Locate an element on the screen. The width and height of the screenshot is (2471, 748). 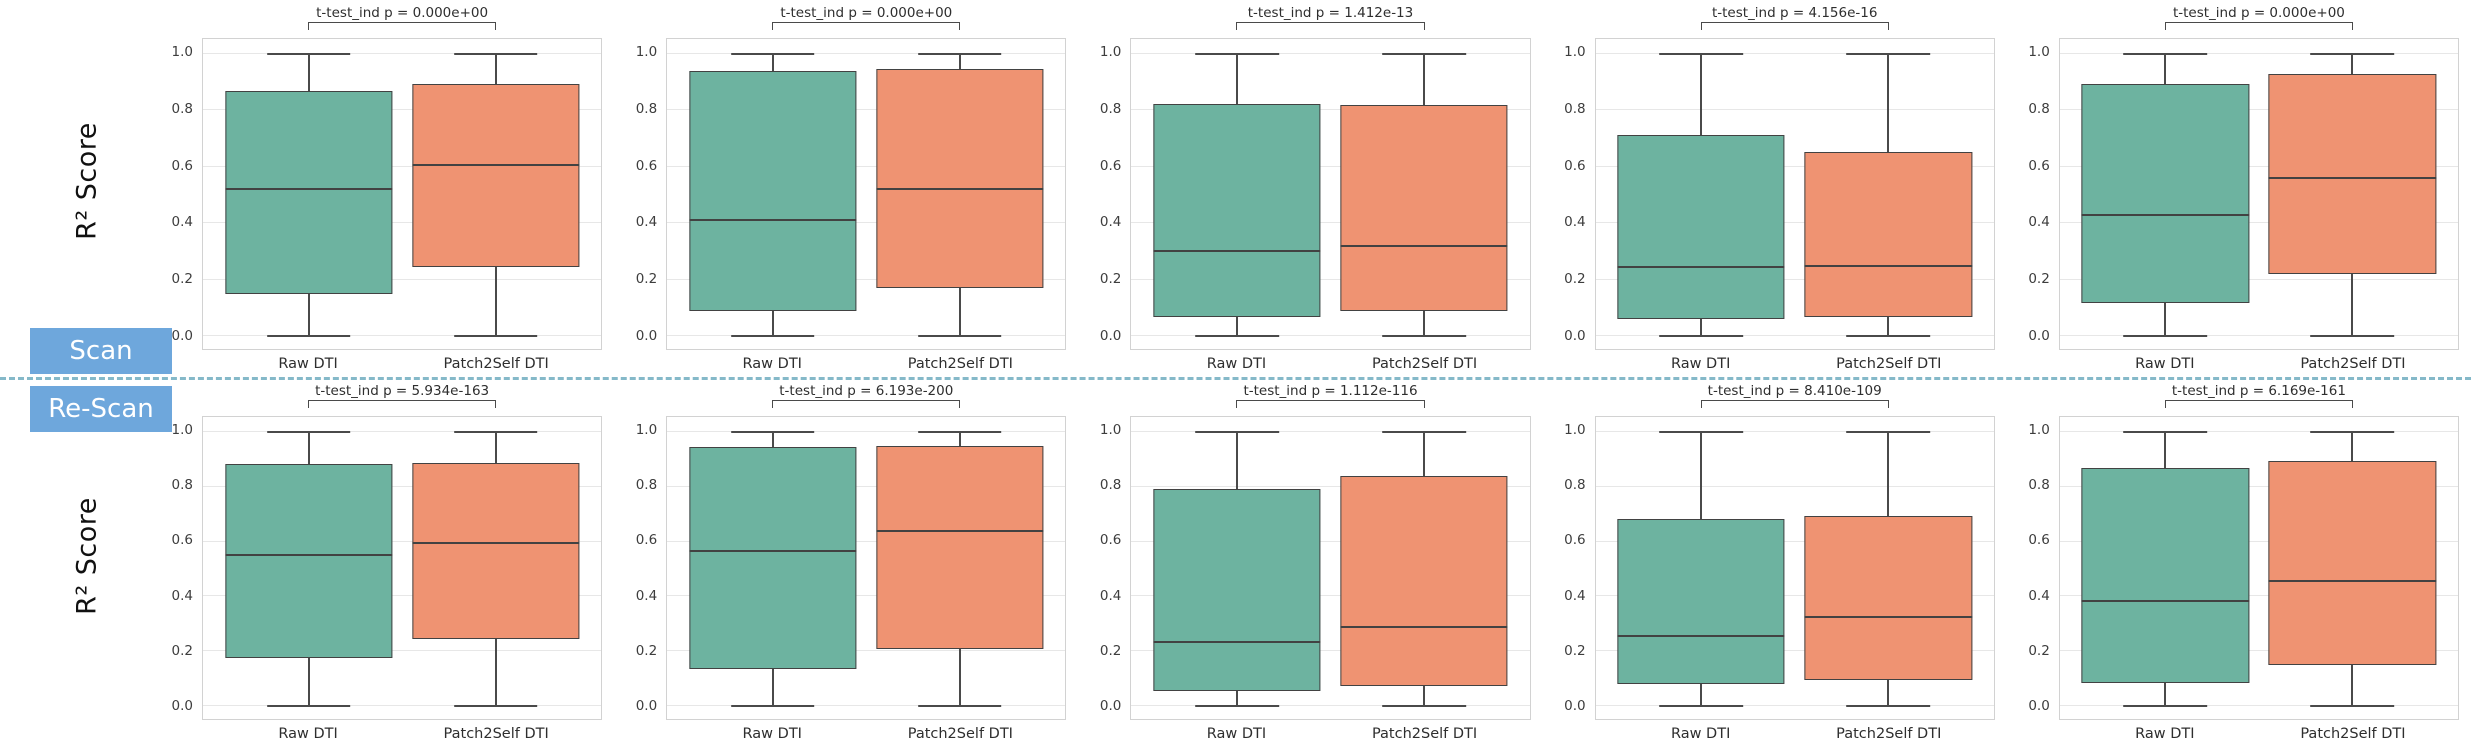
subplot-title-block: t-test_ind p = 6.193e-200 is located at coordinates (866, 400).